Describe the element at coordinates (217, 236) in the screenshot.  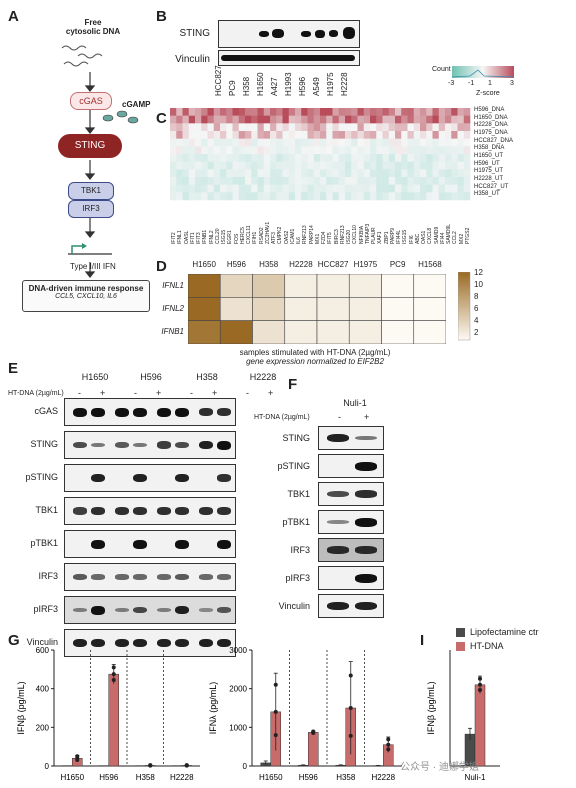
I see `heatmap-c-col-label: CCL20` at that location.